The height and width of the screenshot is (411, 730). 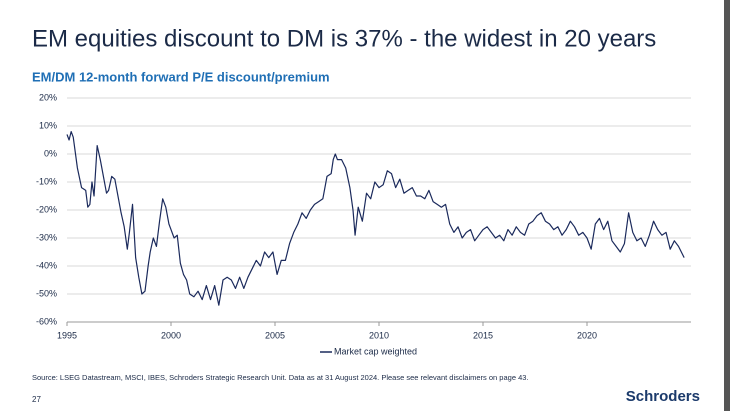 What do you see at coordinates (379, 335) in the screenshot?
I see `x-tick-label: 2010` at bounding box center [379, 335].